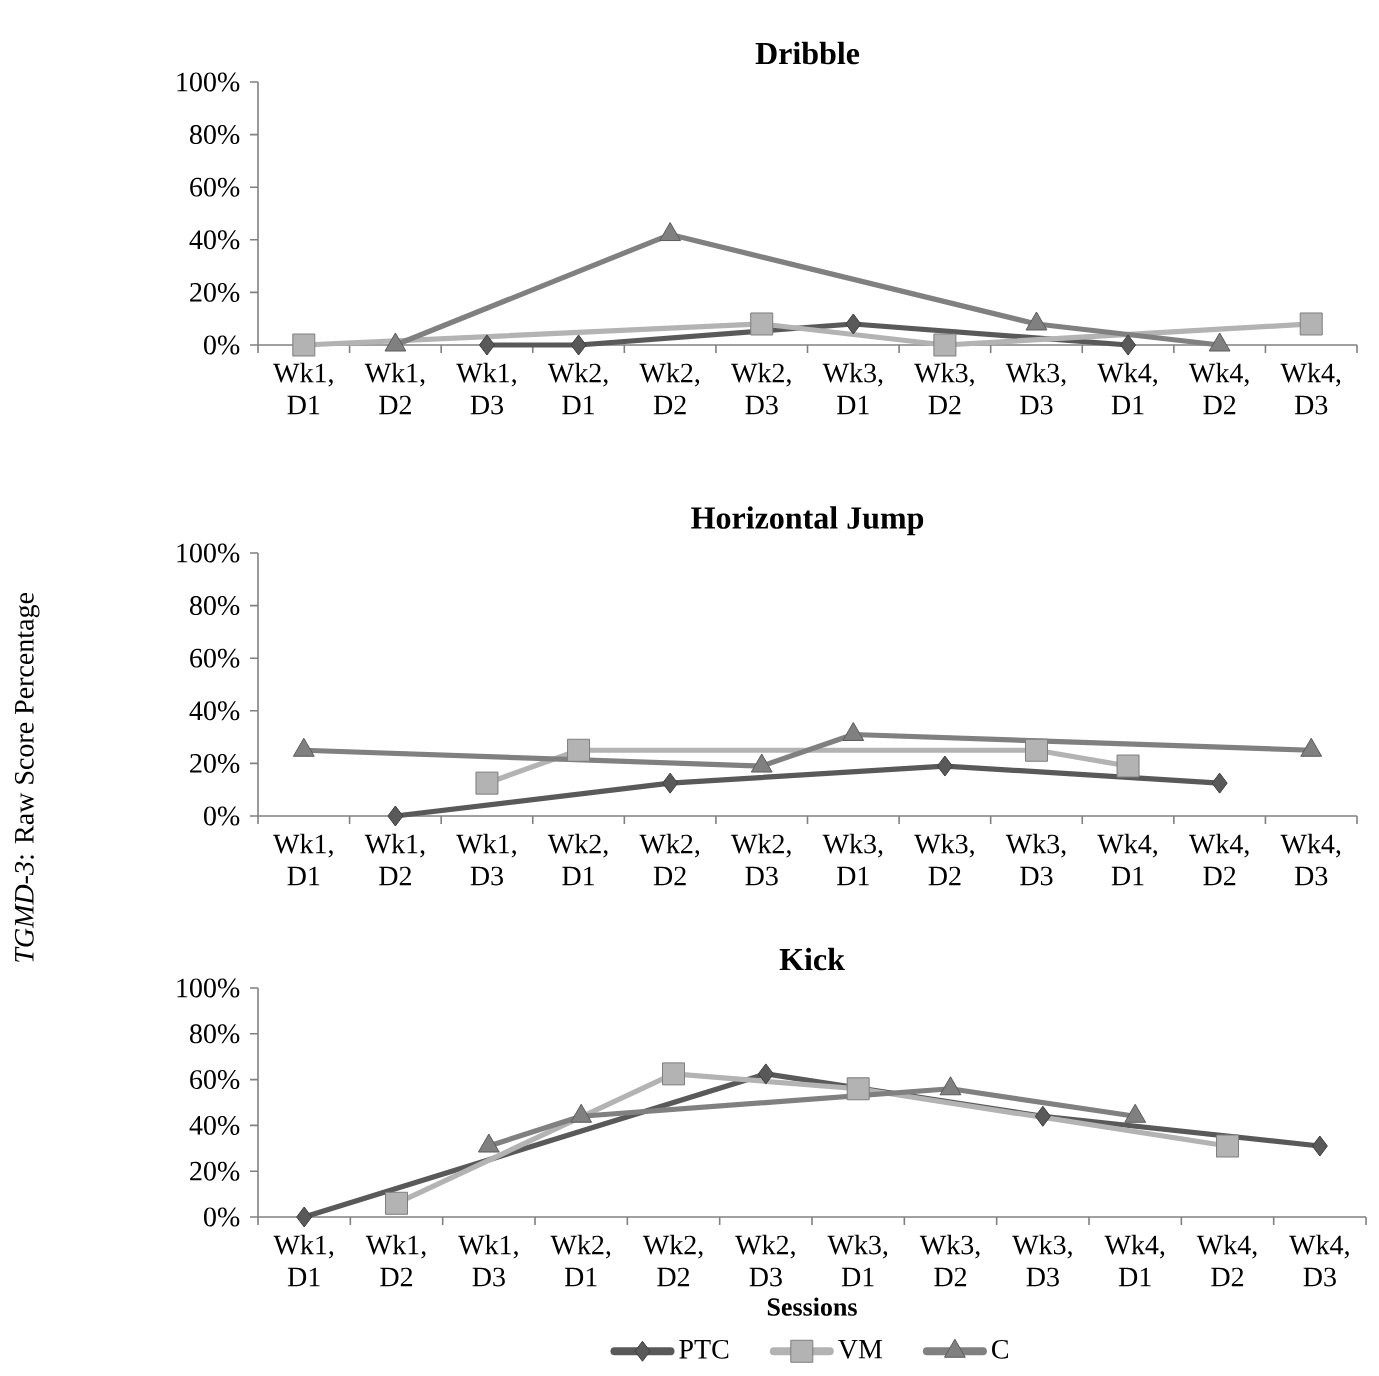 The image size is (1379, 1376). Describe the element at coordinates (1000, 1349) in the screenshot. I see `legend-label: C` at that location.